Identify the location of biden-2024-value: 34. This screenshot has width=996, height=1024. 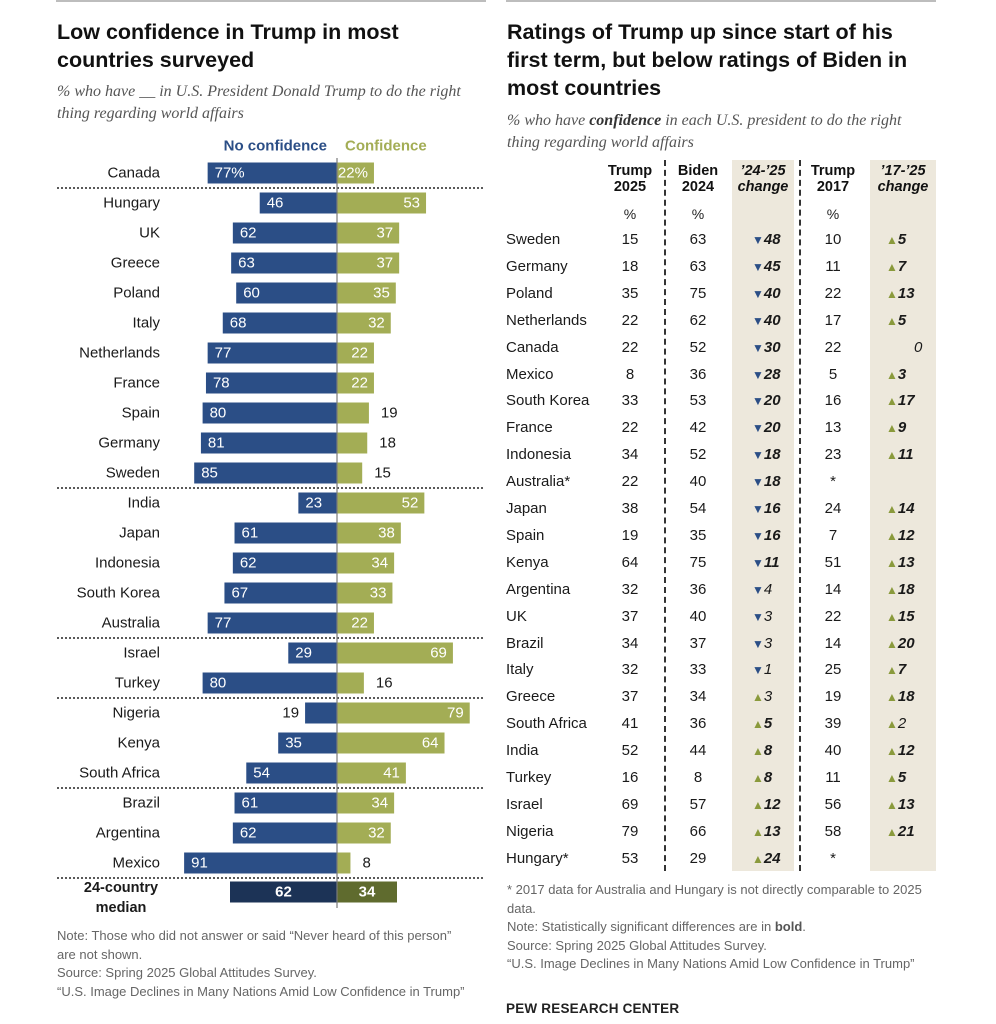
(698, 697).